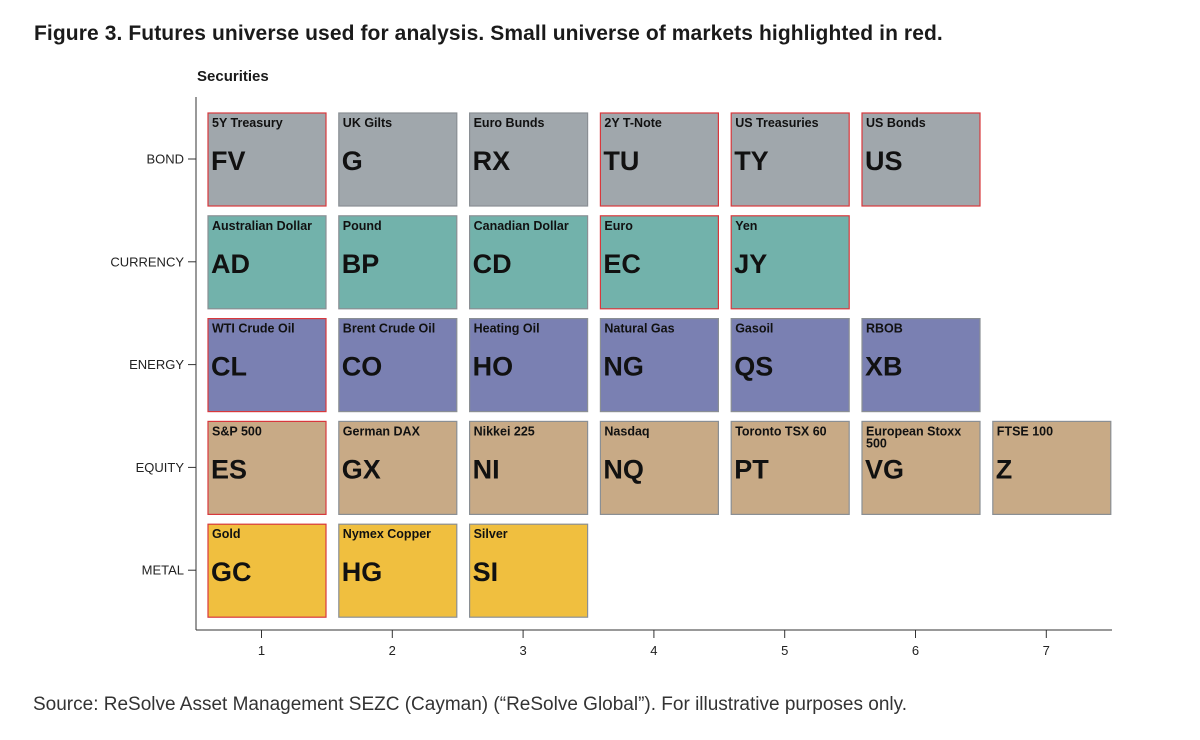 The image size is (1200, 740). Describe the element at coordinates (493, 367) in the screenshot. I see `market-cell-code-ho: HO` at that location.